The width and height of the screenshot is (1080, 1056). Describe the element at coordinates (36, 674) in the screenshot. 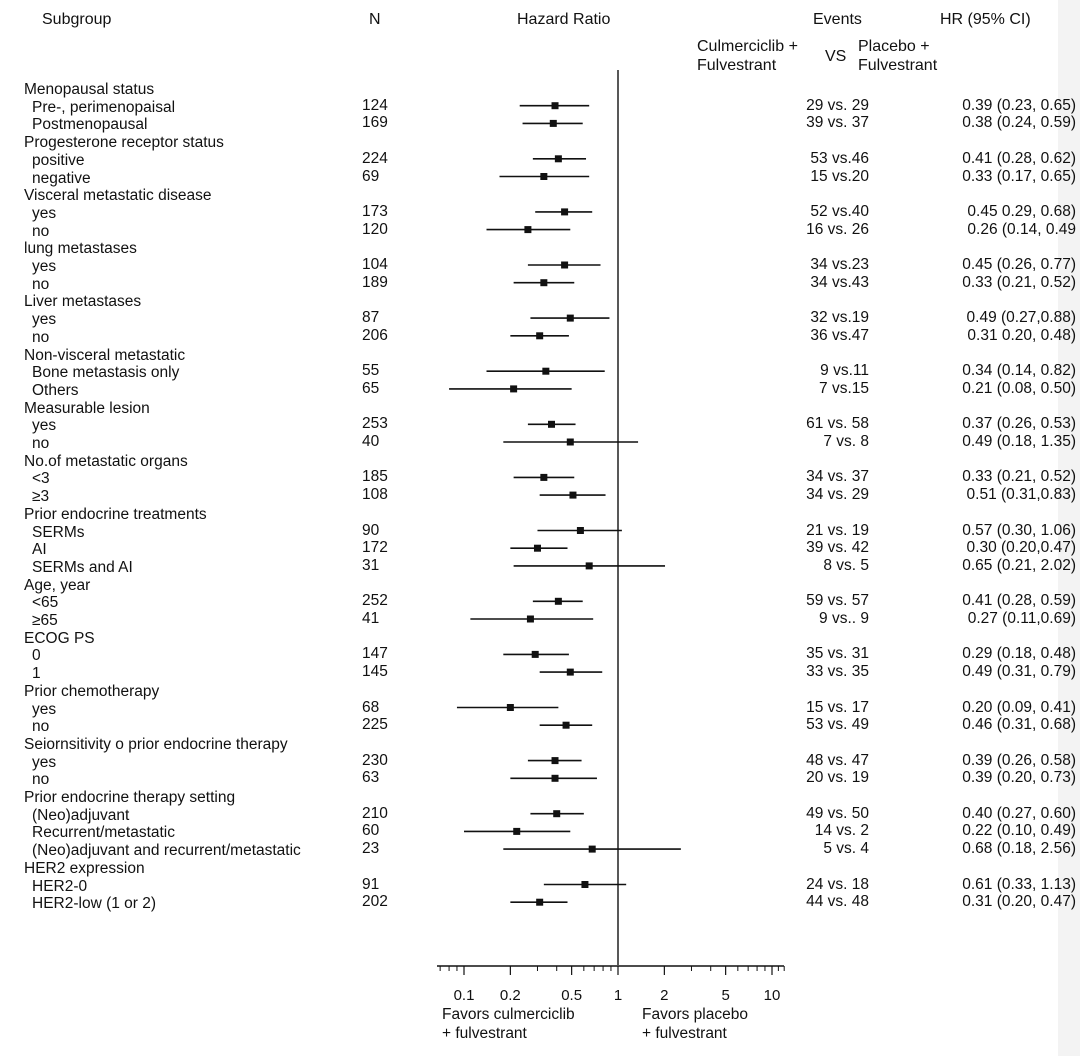

I see `subgroup-label: 1` at that location.